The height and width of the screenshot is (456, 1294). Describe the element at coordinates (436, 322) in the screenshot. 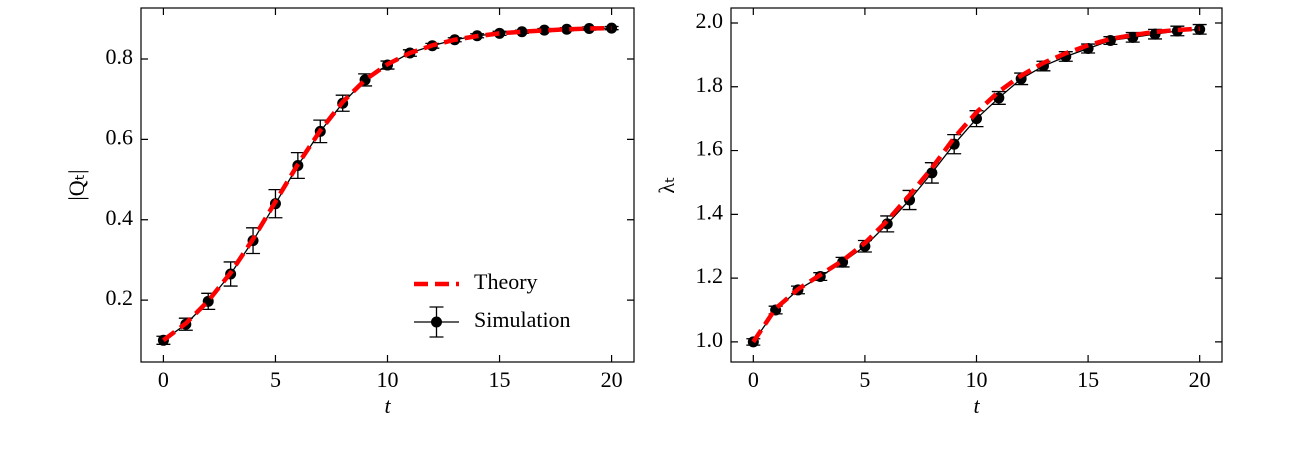

I see `legend-marker` at that location.